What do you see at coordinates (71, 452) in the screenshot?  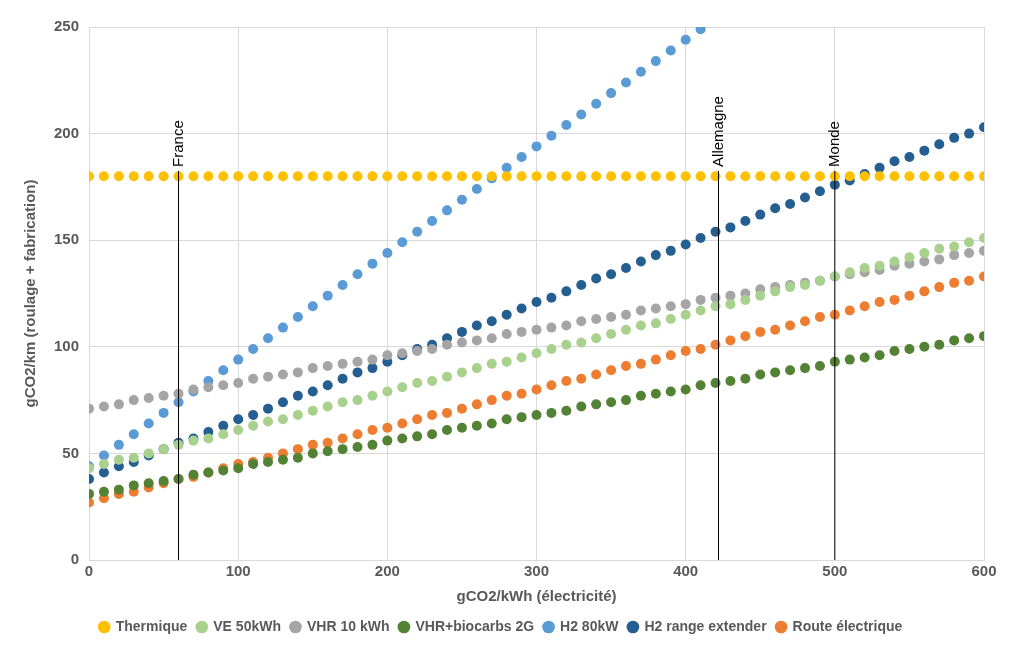 I see `y-tick-label: 50` at bounding box center [71, 452].